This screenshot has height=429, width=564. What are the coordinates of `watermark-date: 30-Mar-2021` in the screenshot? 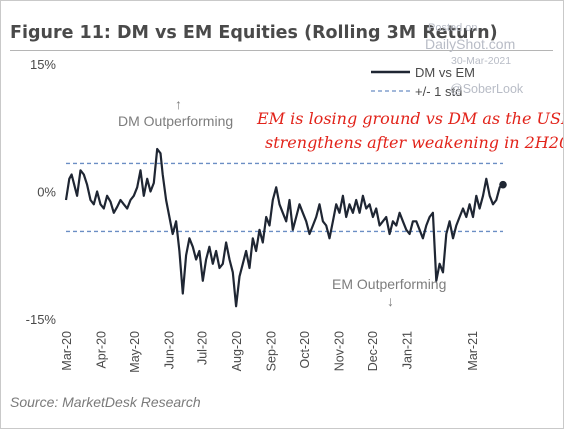 It's located at (481, 61).